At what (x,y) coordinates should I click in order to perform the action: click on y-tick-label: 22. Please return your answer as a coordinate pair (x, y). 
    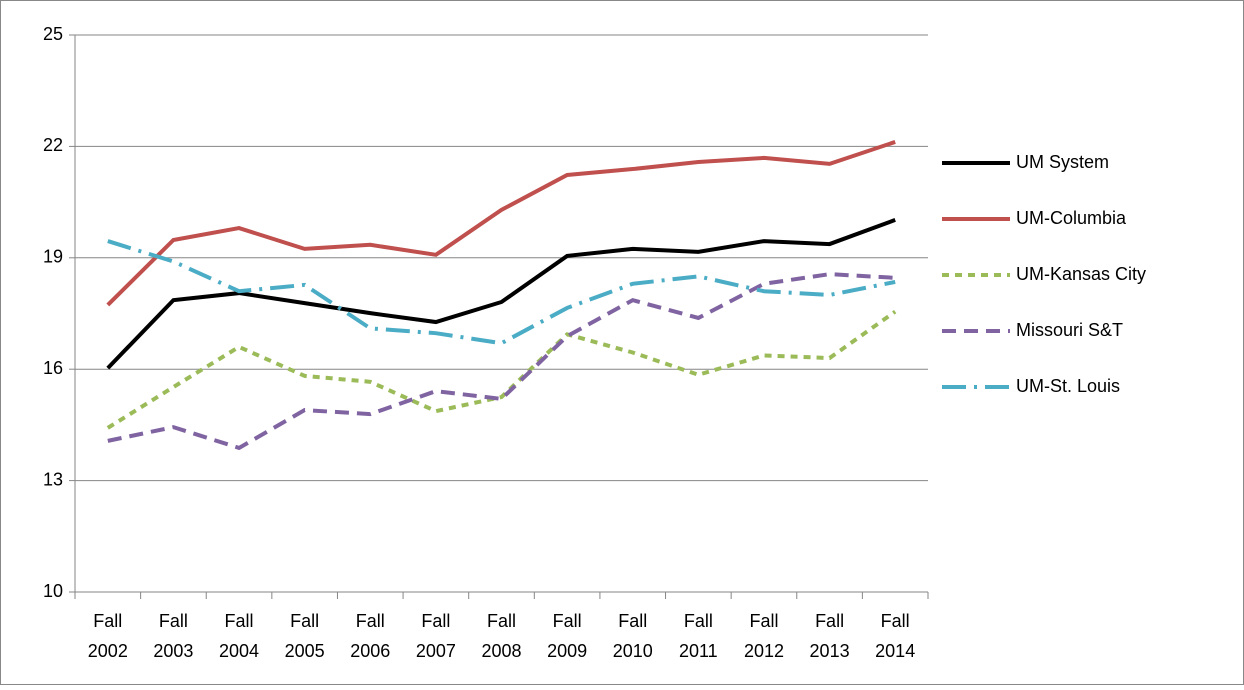
    Looking at the image, I should click on (53, 145).